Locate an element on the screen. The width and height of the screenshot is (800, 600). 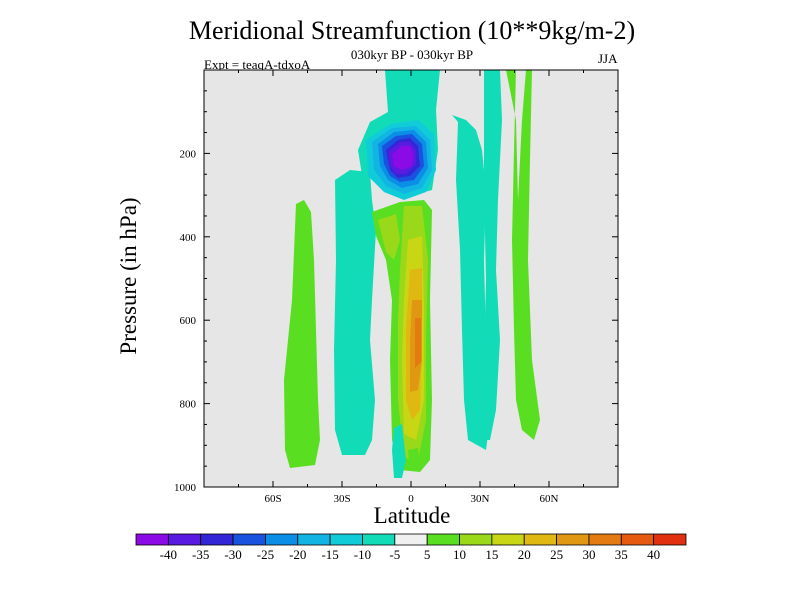
colorbar-label: -15 is located at coordinates (329, 554).